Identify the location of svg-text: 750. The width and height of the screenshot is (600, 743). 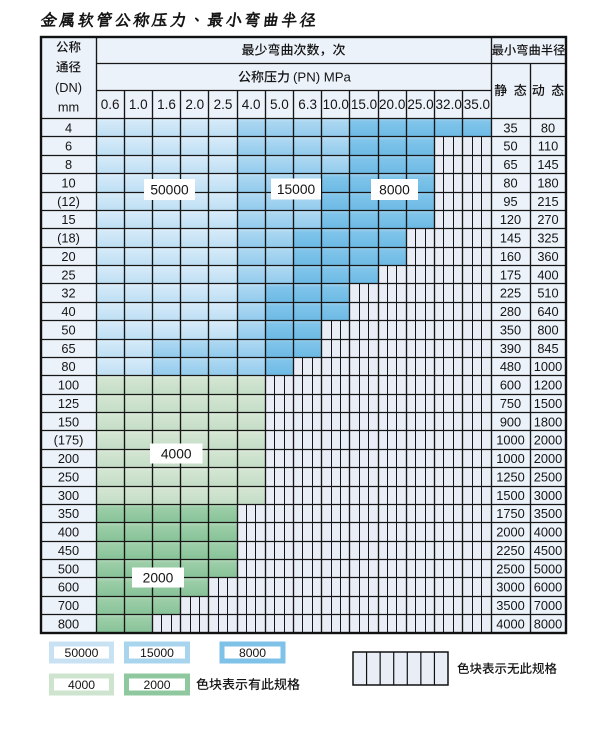
(510, 403).